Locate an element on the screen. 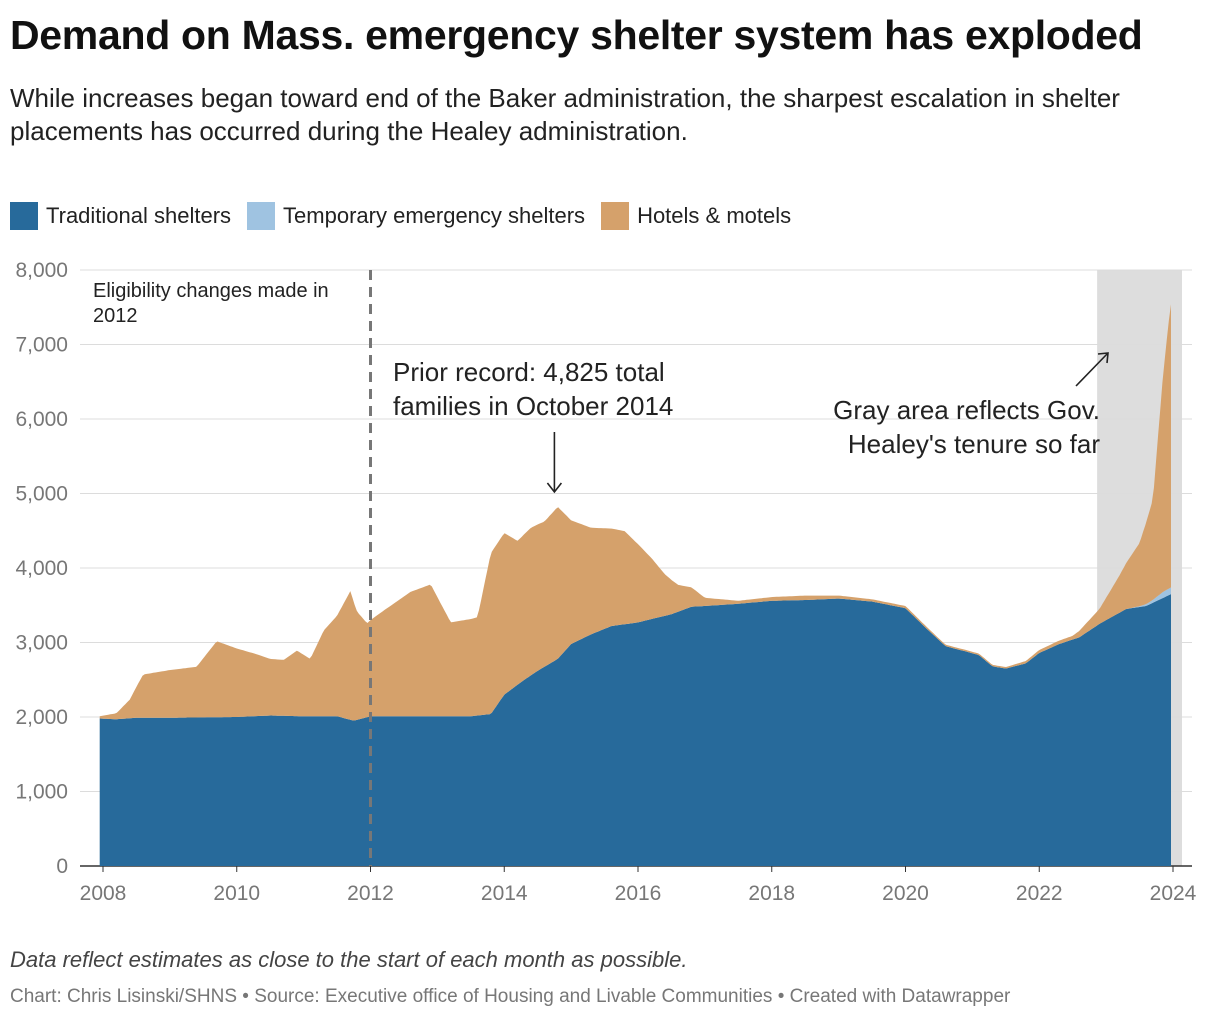 This screenshot has height=1020, width=1220. annotation-healey-line2: Healey's tenure so far is located at coordinates (974, 444).